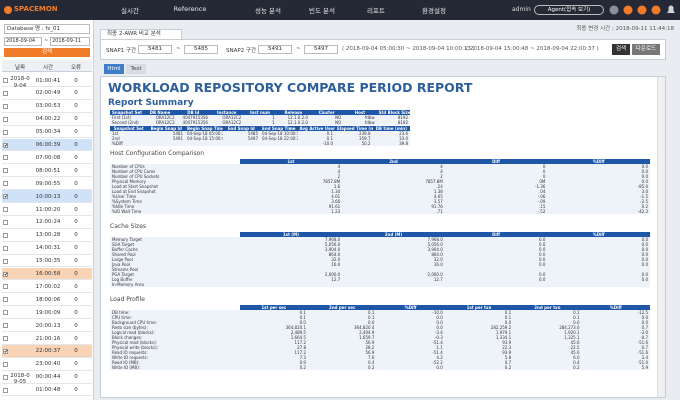  I want to click on view-tab: Html, so click(114, 69).